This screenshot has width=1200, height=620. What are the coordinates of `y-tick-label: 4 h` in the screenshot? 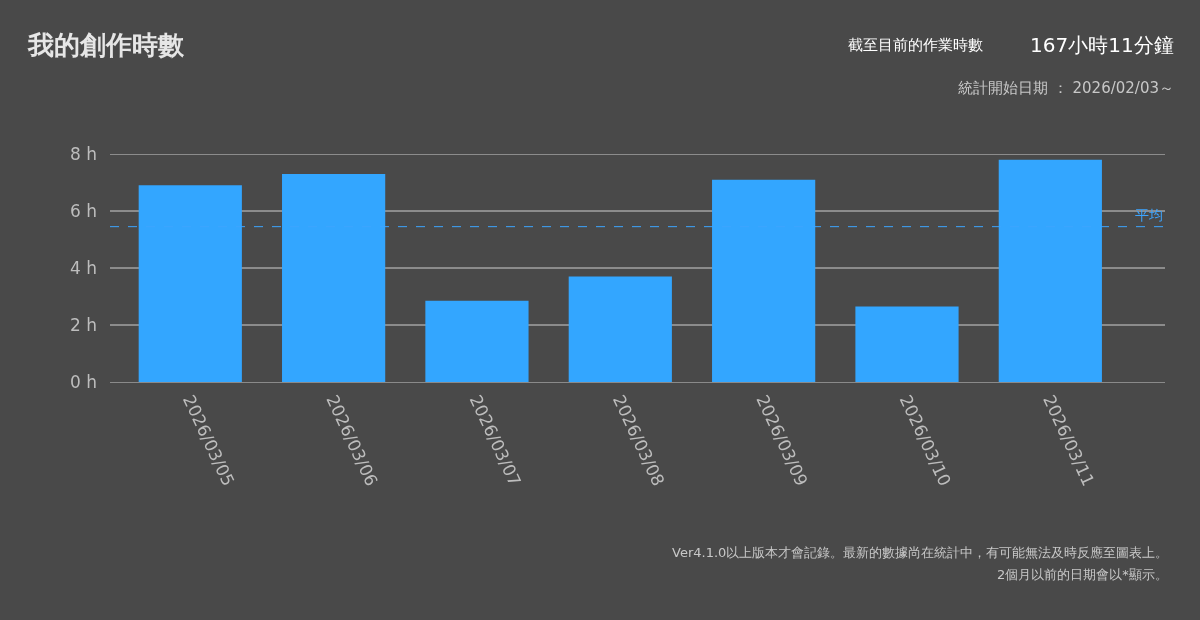 It's located at (83, 267).